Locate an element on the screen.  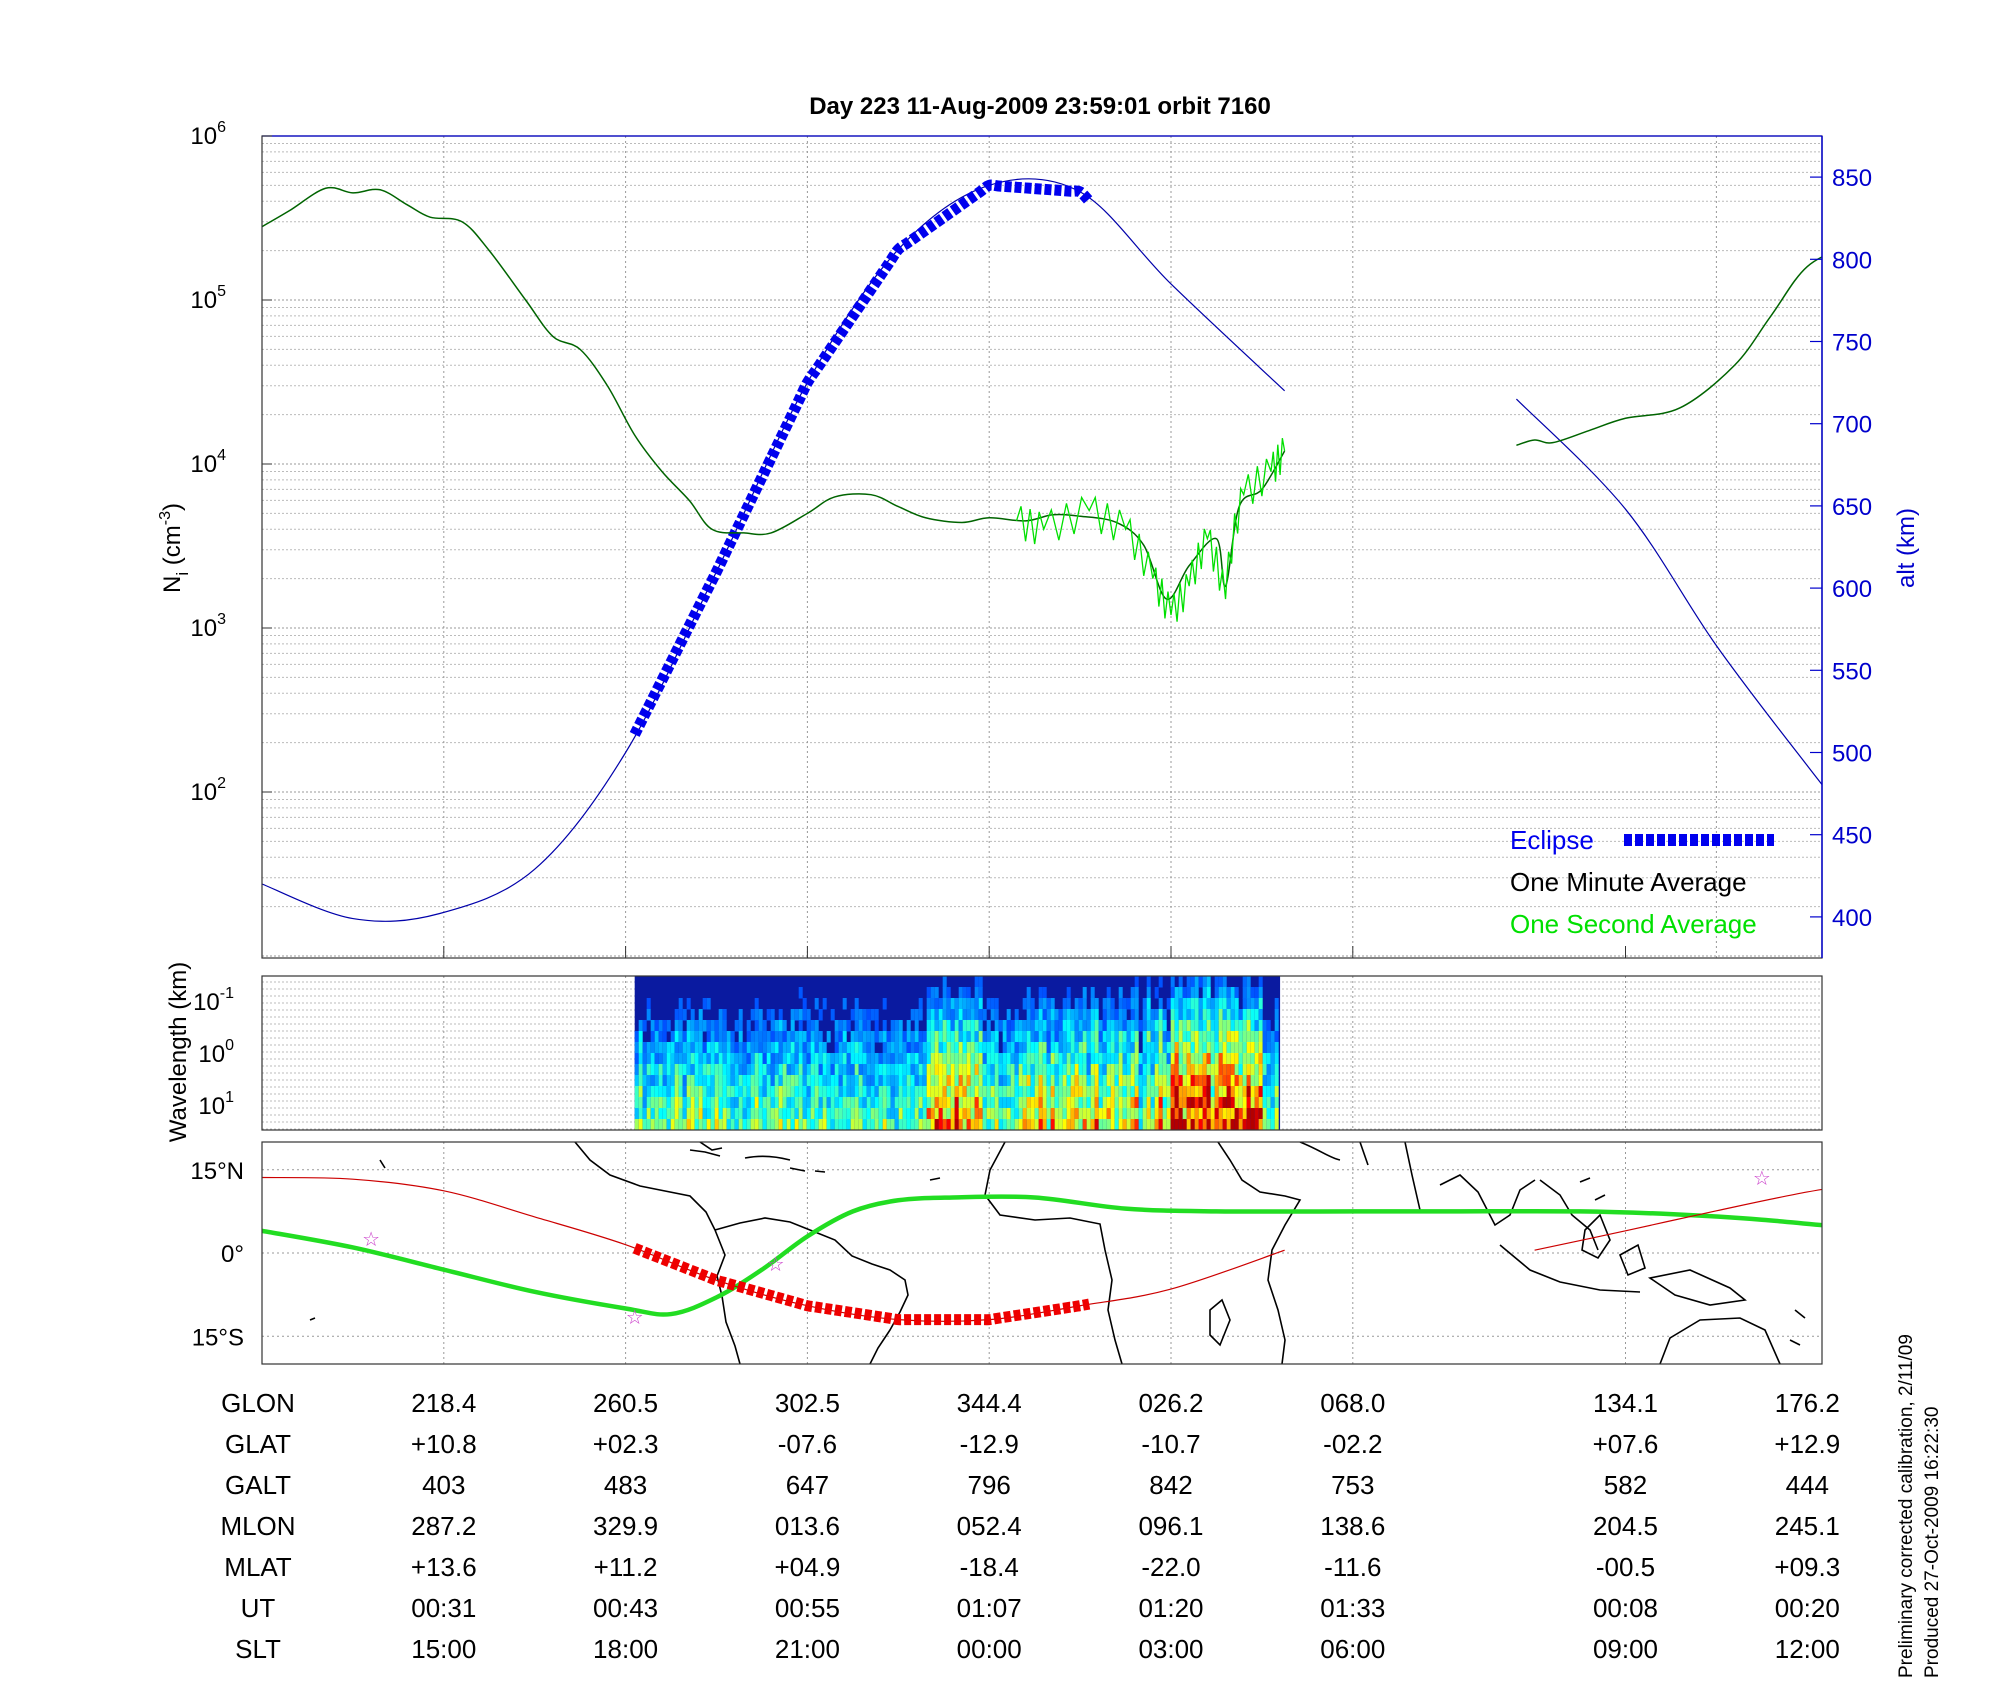
spectrogram-tick-label: 101 is located at coordinates (216, 1104).